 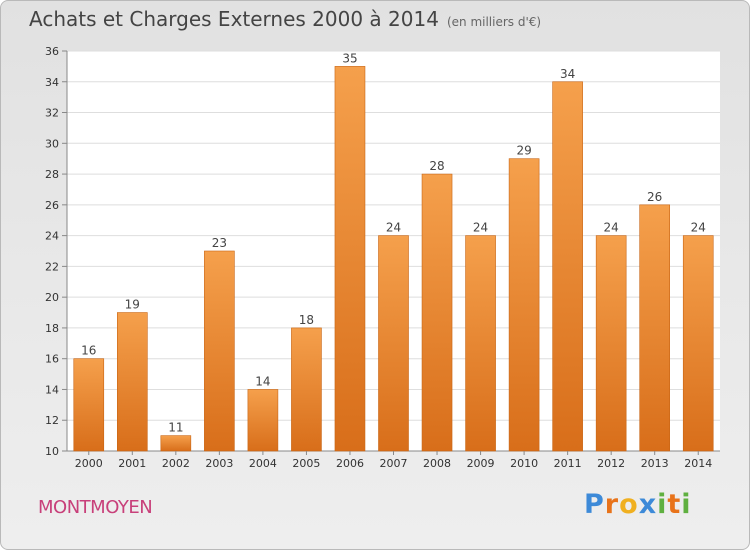 I want to click on chart-subtitle: (en milliers d'€), so click(x=494, y=22).